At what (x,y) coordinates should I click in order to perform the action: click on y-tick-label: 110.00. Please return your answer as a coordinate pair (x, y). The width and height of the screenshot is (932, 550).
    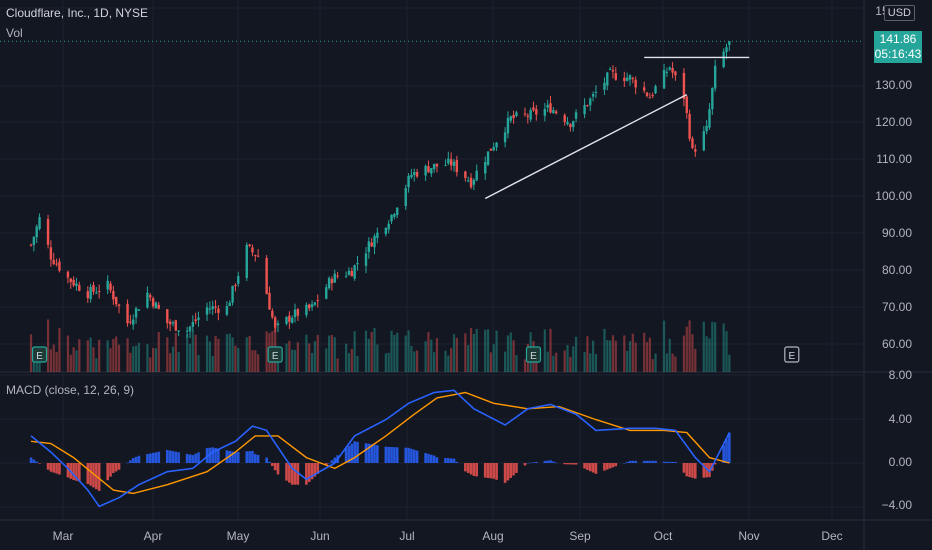
    Looking at the image, I should click on (894, 159).